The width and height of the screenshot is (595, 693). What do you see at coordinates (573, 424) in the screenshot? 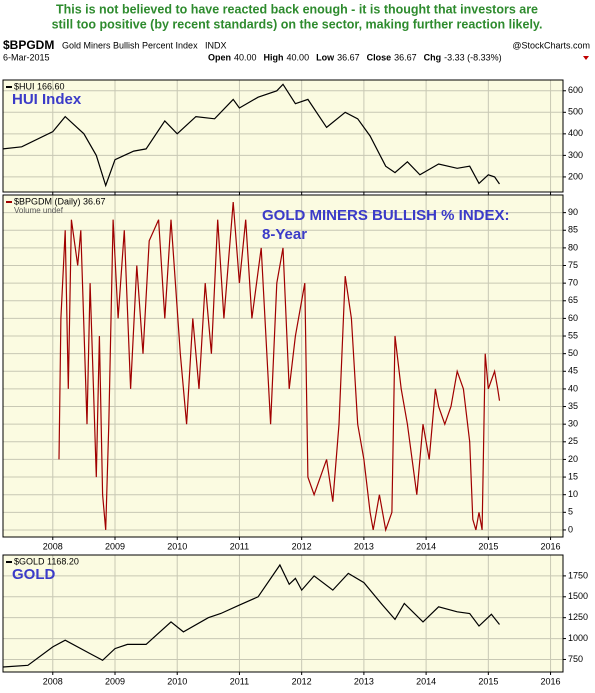
I see `y-tick-label: 30` at bounding box center [573, 424].